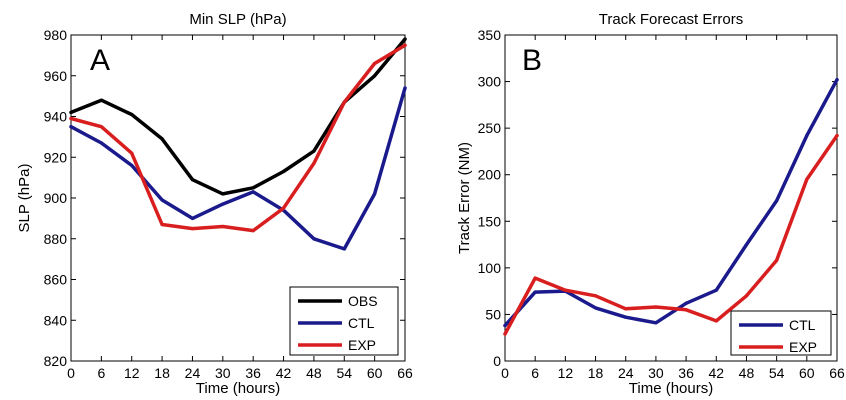 This screenshot has width=846, height=400. Describe the element at coordinates (490, 82) in the screenshot. I see `y-tick-label: 300` at that location.